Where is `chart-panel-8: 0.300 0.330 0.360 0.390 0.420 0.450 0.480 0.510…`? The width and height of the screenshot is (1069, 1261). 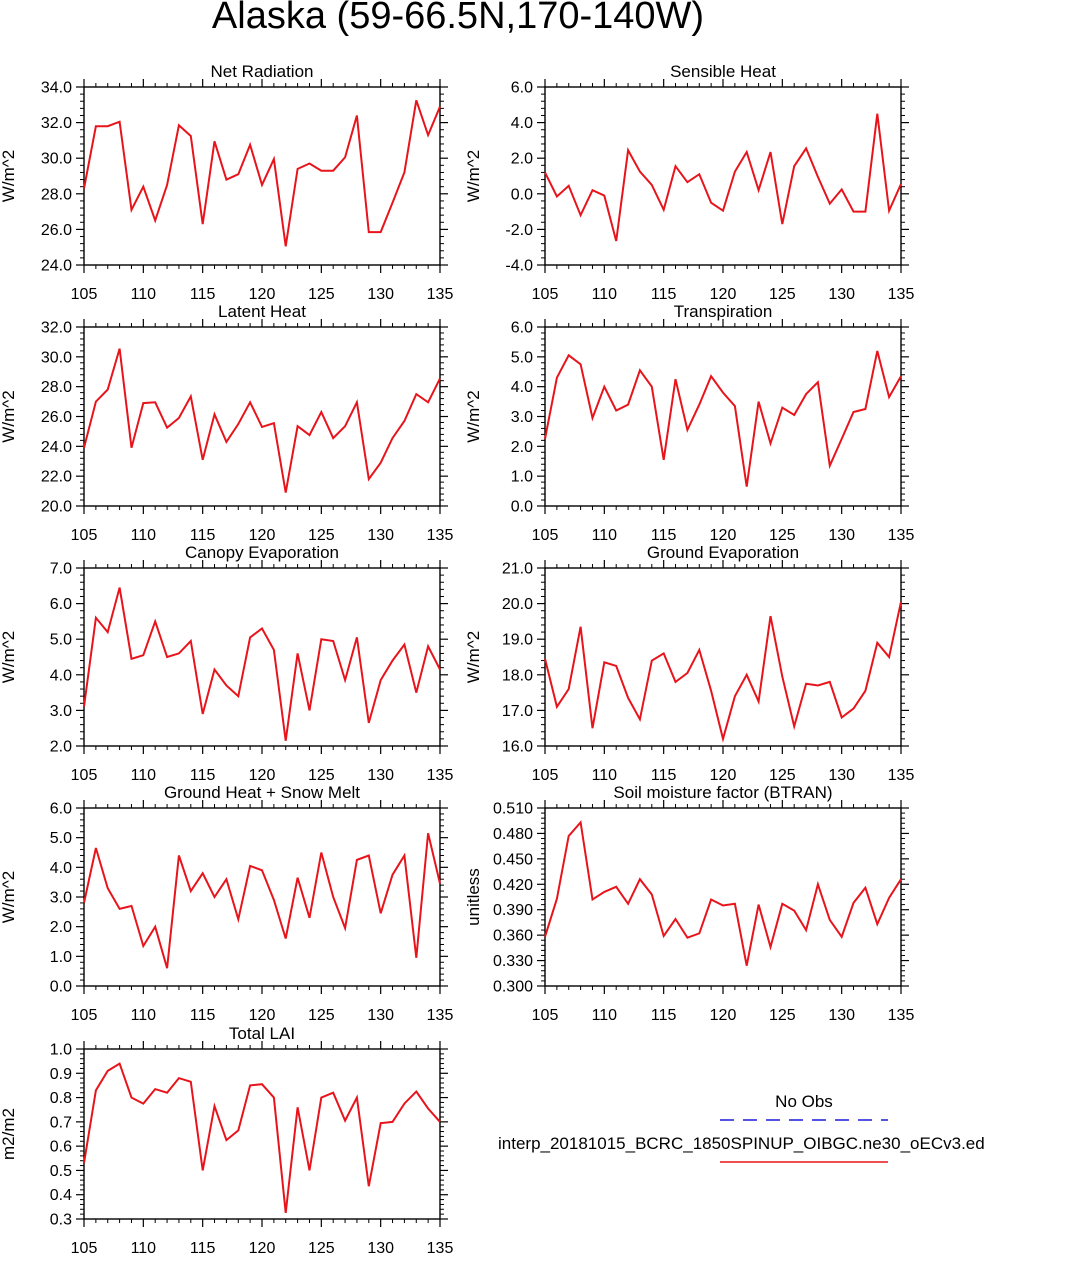
chart-panel-8: 0.300 0.330 0.360 0.390 0.420 0.450 0.480 0.510… is located at coordinates (689, 903).